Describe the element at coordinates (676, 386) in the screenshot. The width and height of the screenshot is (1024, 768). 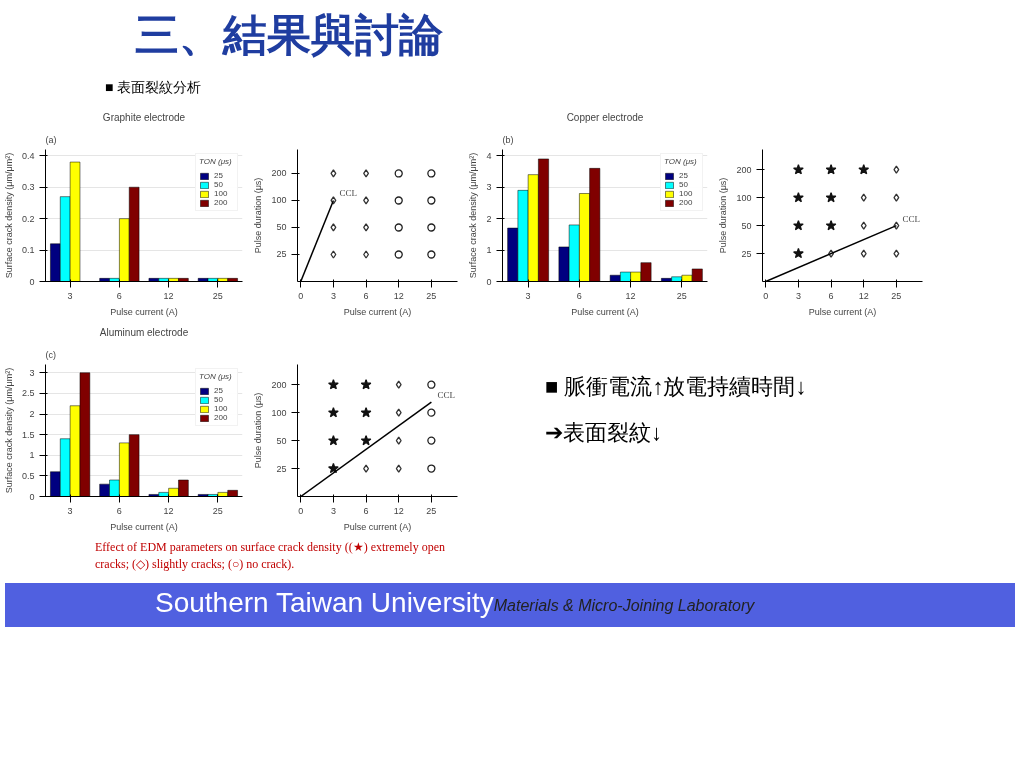
I see `text: ■ 脈衝電流↑放電持續時間↓` at that location.